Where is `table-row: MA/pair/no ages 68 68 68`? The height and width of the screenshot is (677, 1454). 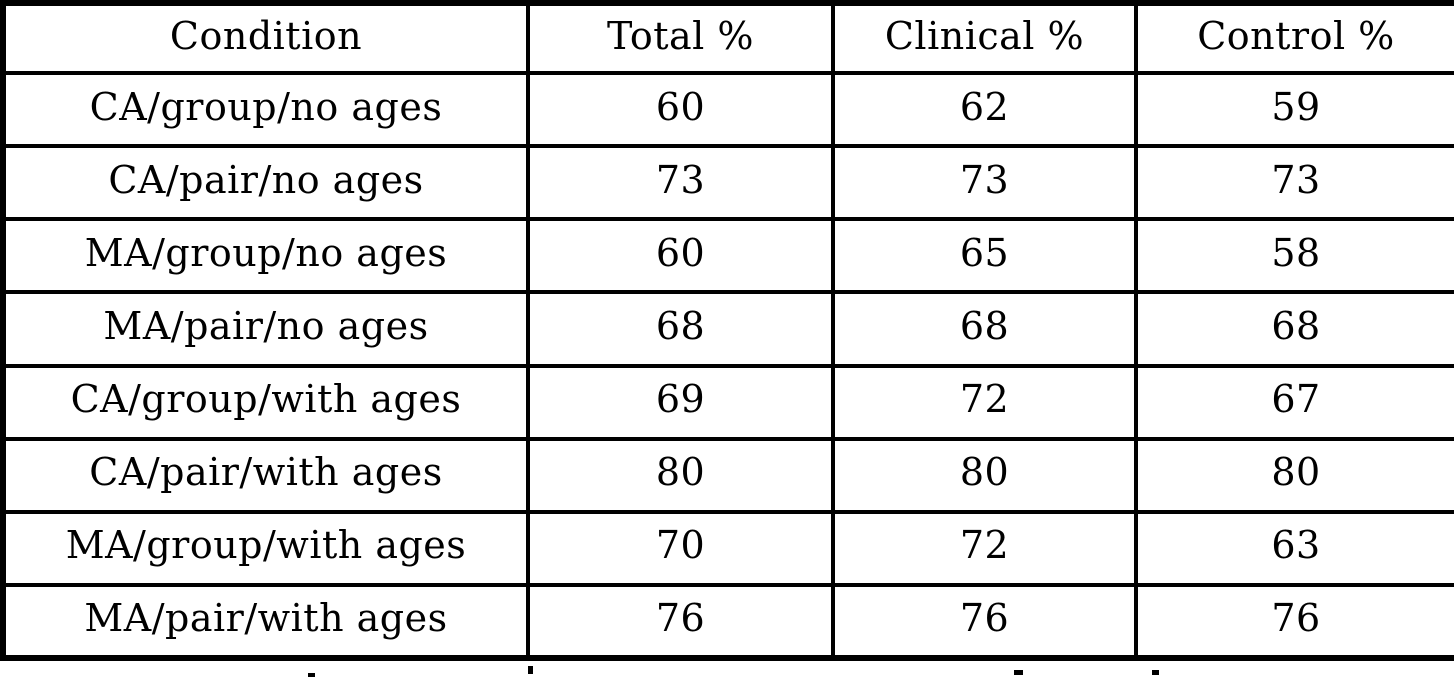 table-row: MA/pair/no ages 68 68 68 is located at coordinates (727, 329).